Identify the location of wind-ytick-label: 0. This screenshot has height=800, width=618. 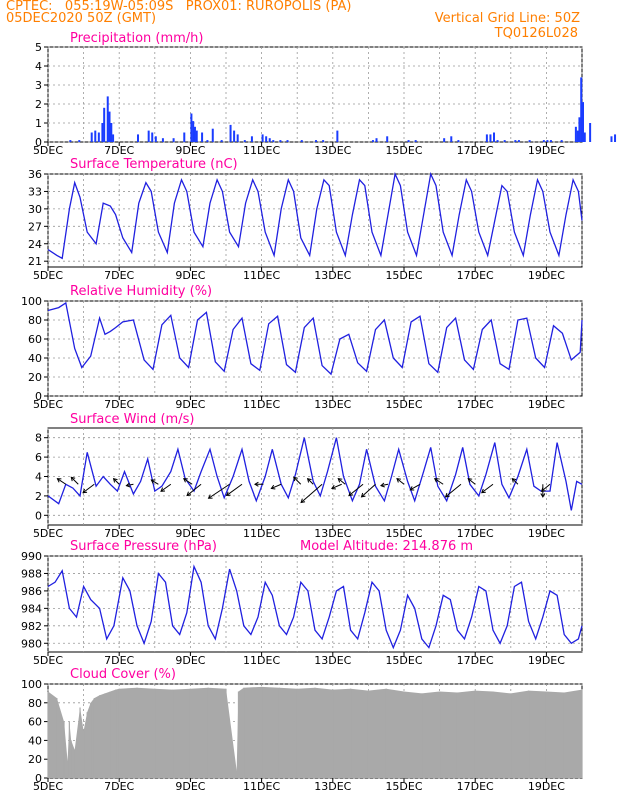
(38, 515).